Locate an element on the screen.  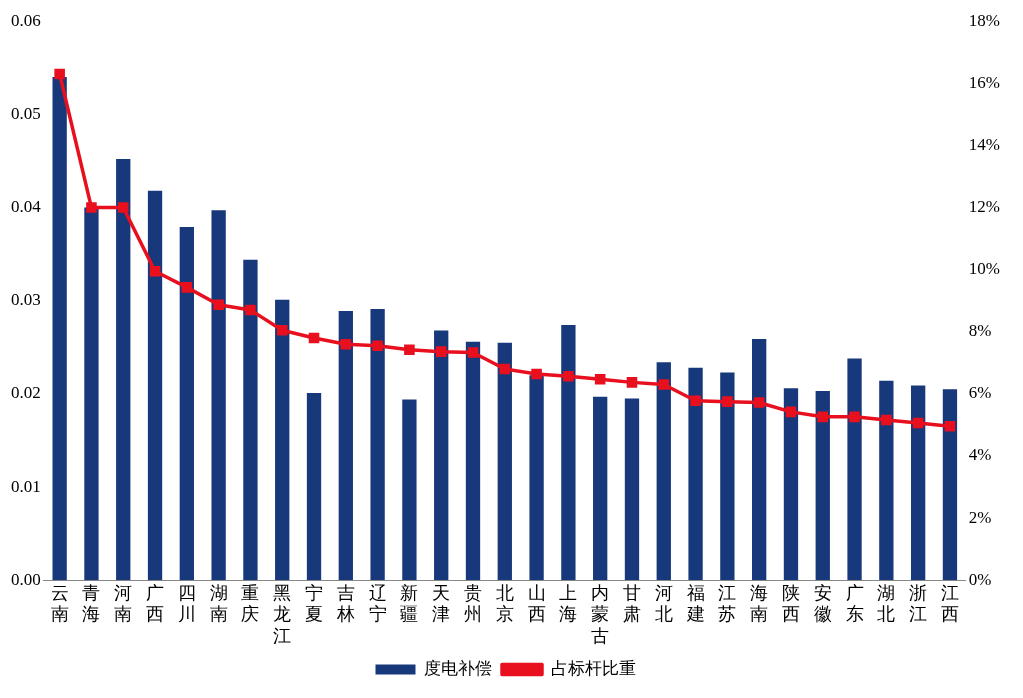
y2-tick-label: 14% is located at coordinates (984, 144).